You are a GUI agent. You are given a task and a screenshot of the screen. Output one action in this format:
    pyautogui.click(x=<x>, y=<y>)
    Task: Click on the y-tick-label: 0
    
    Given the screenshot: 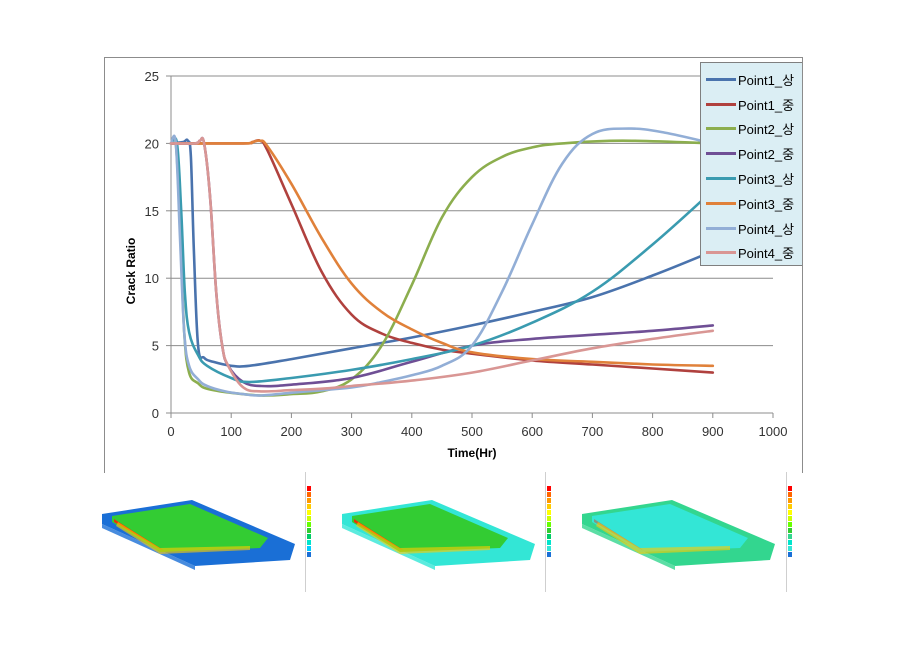 What is the action you would take?
    pyautogui.click(x=155, y=413)
    